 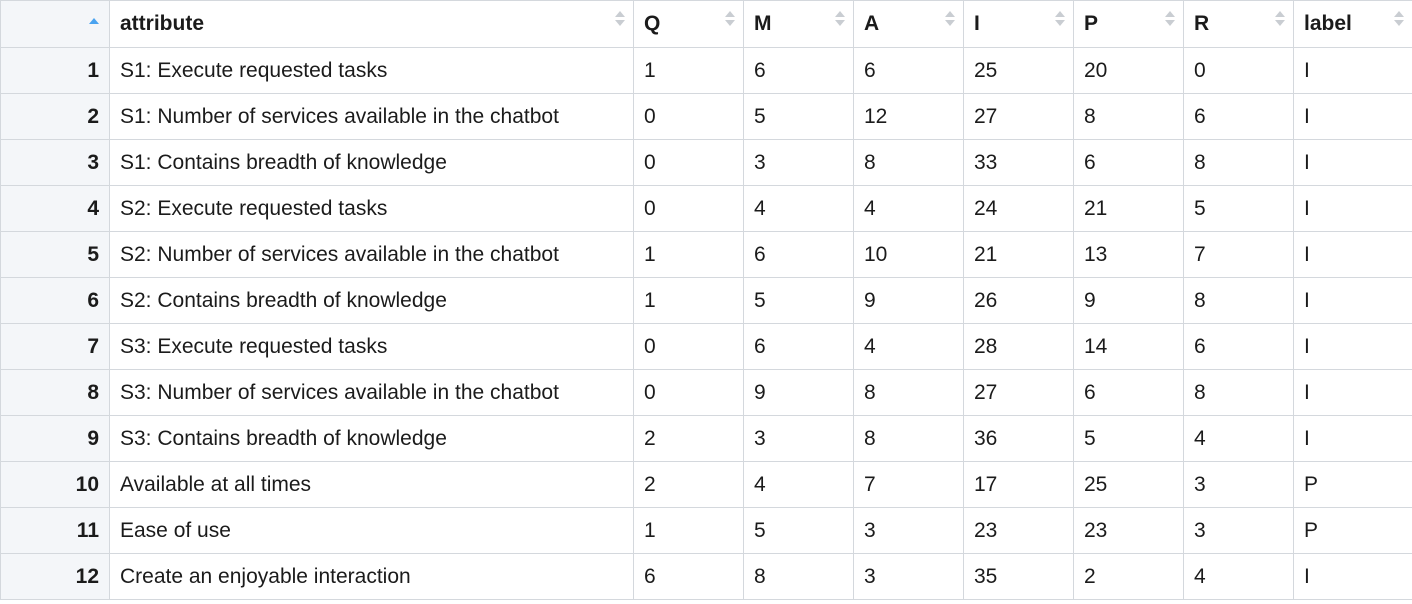 I want to click on table-row: 1 S1: Execute requested tasks 1 6 6 25 20 0 I, so click(x=706, y=70).